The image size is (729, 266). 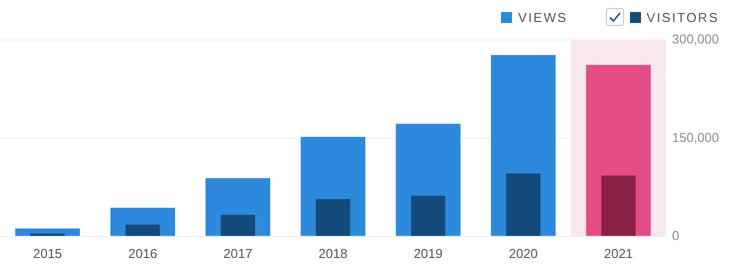 I want to click on x-tick-label: 2018, so click(x=333, y=253).